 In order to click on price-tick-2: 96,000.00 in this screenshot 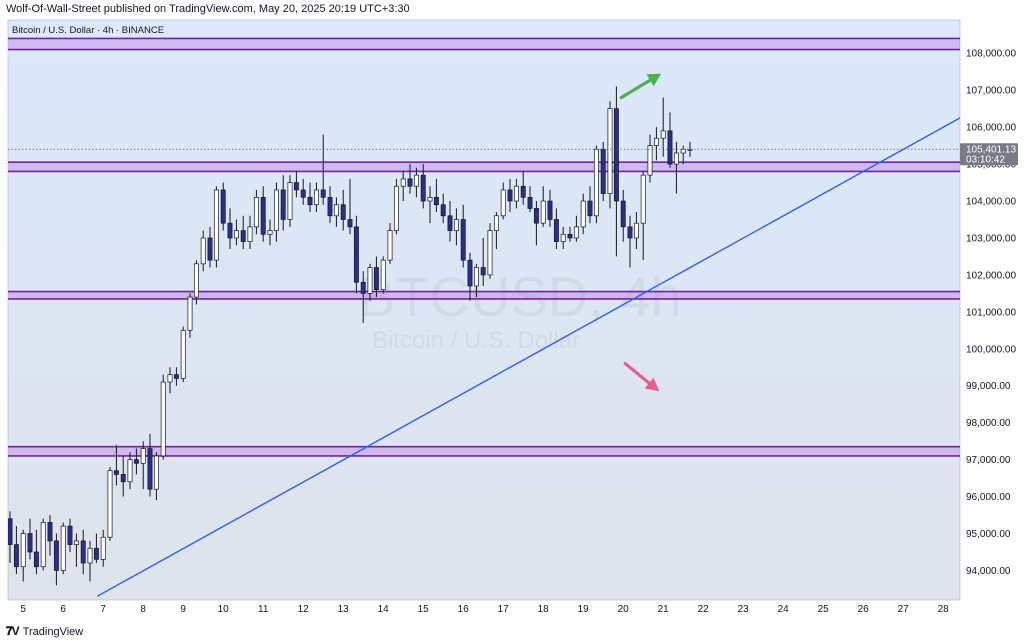, I will do `click(988, 497)`.